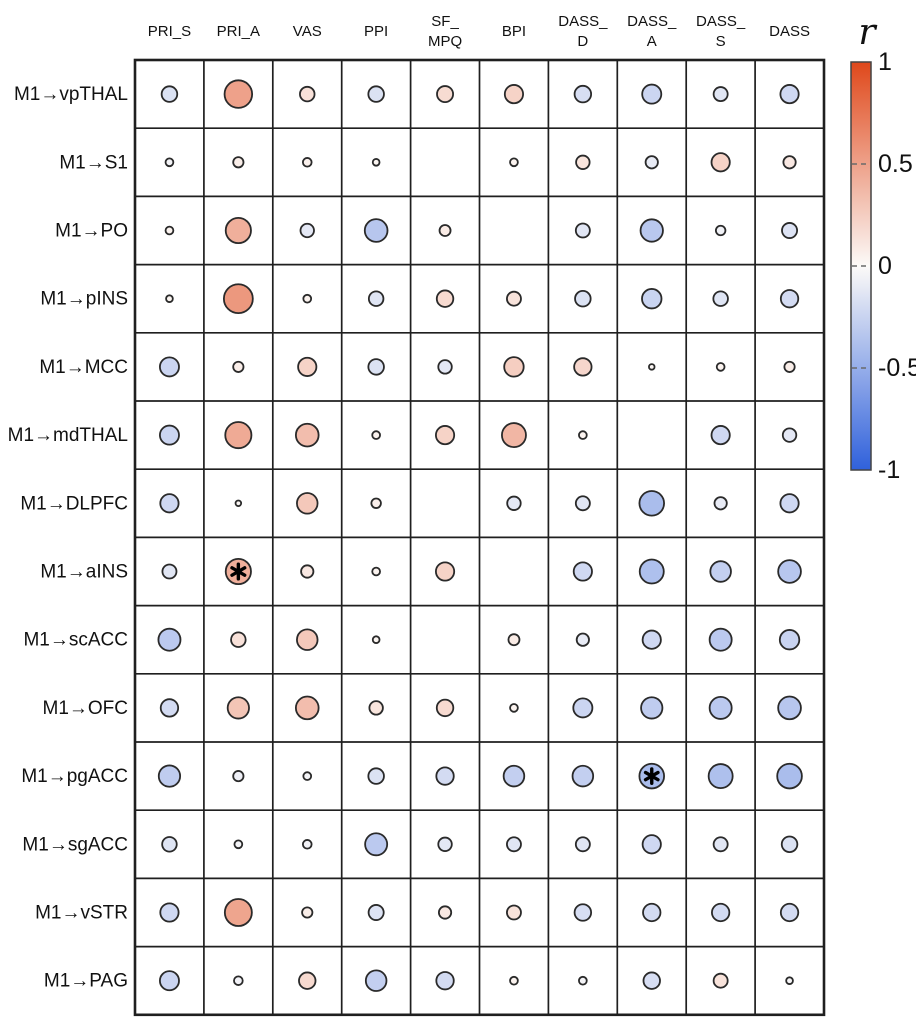 This screenshot has width=916, height=1024. Describe the element at coordinates (74, 503) in the screenshot. I see `row-label: M1→DLPFC` at that location.